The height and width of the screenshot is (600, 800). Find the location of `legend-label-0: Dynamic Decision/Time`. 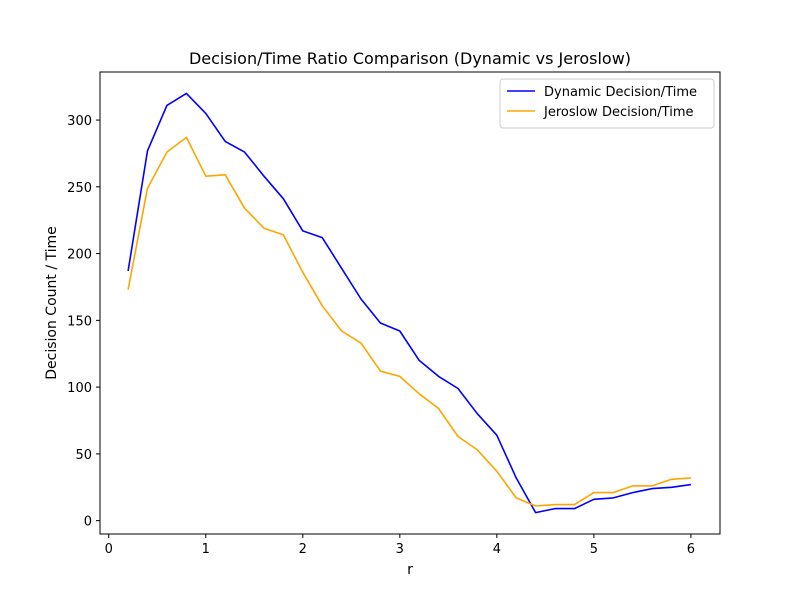

legend-label-0: Dynamic Decision/Time is located at coordinates (620, 92).